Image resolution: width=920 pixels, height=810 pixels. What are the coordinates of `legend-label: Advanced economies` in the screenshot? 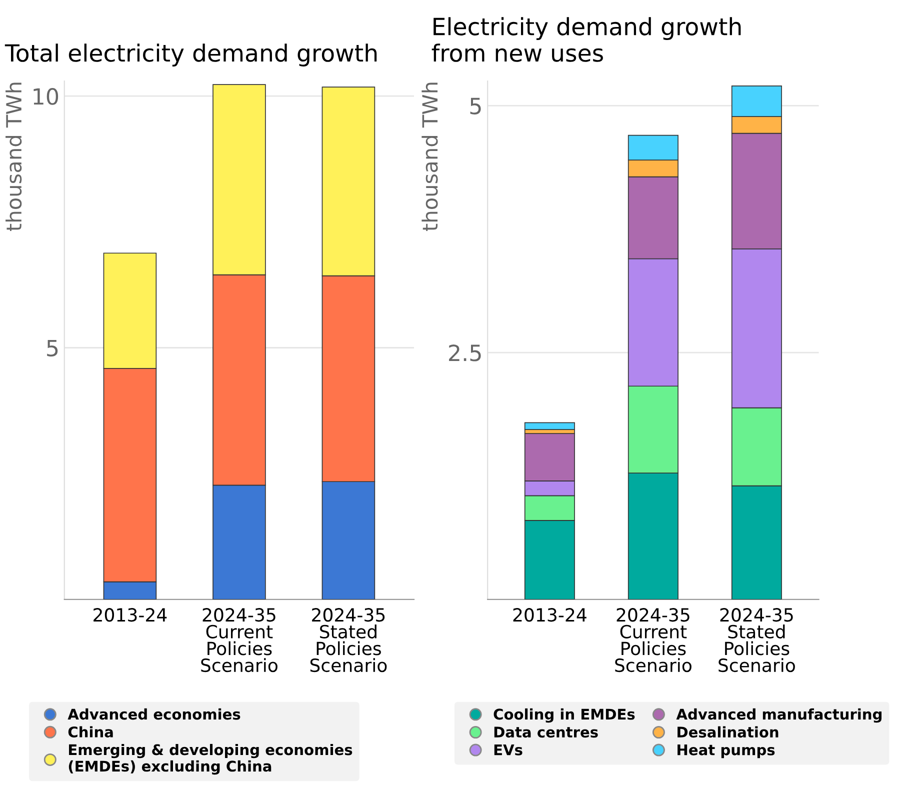 It's located at (154, 714).